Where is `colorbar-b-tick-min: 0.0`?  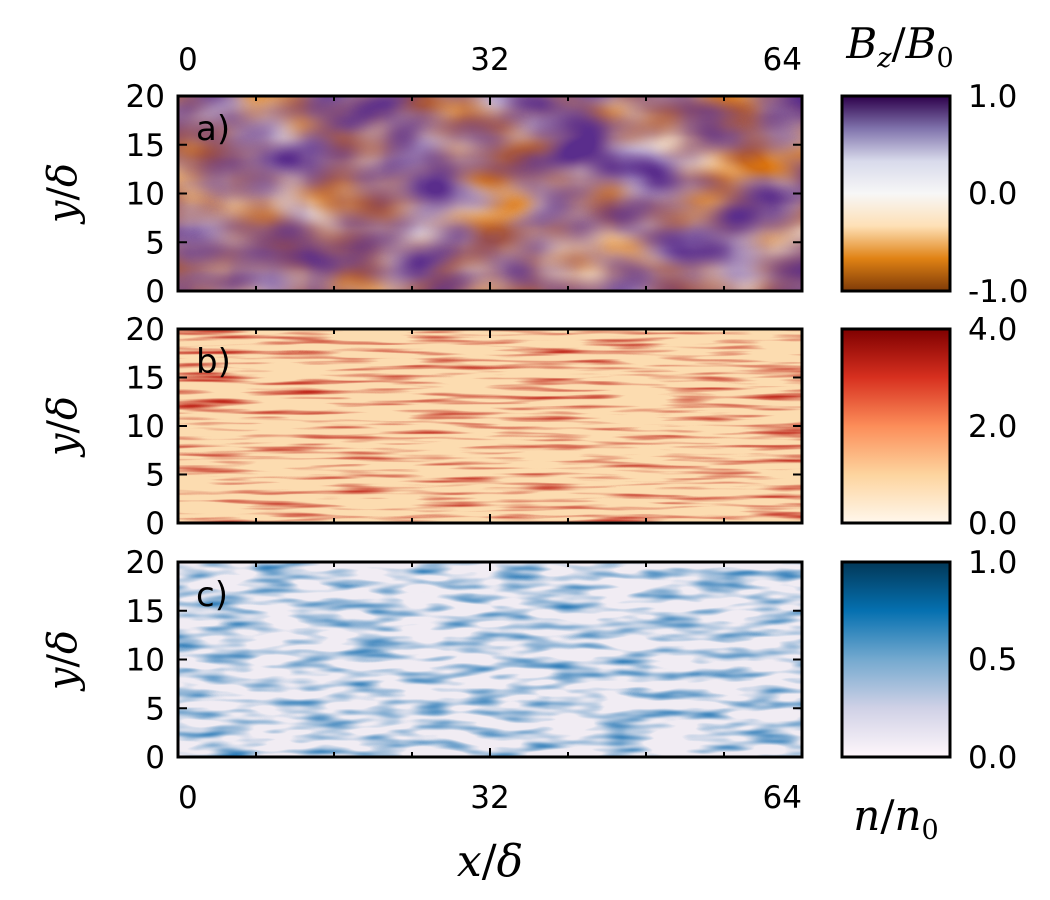
colorbar-b-tick-min: 0.0 is located at coordinates (992, 524).